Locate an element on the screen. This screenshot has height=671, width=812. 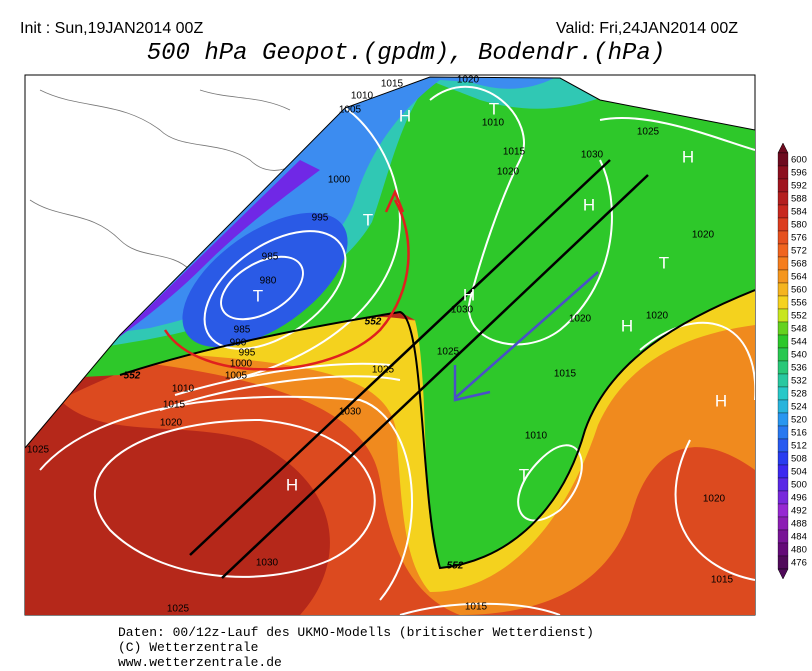
colorbar-label: 548 is located at coordinates (799, 329).